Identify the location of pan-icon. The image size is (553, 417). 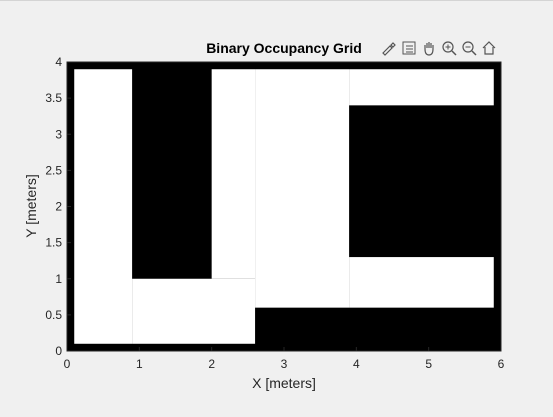
(429, 49).